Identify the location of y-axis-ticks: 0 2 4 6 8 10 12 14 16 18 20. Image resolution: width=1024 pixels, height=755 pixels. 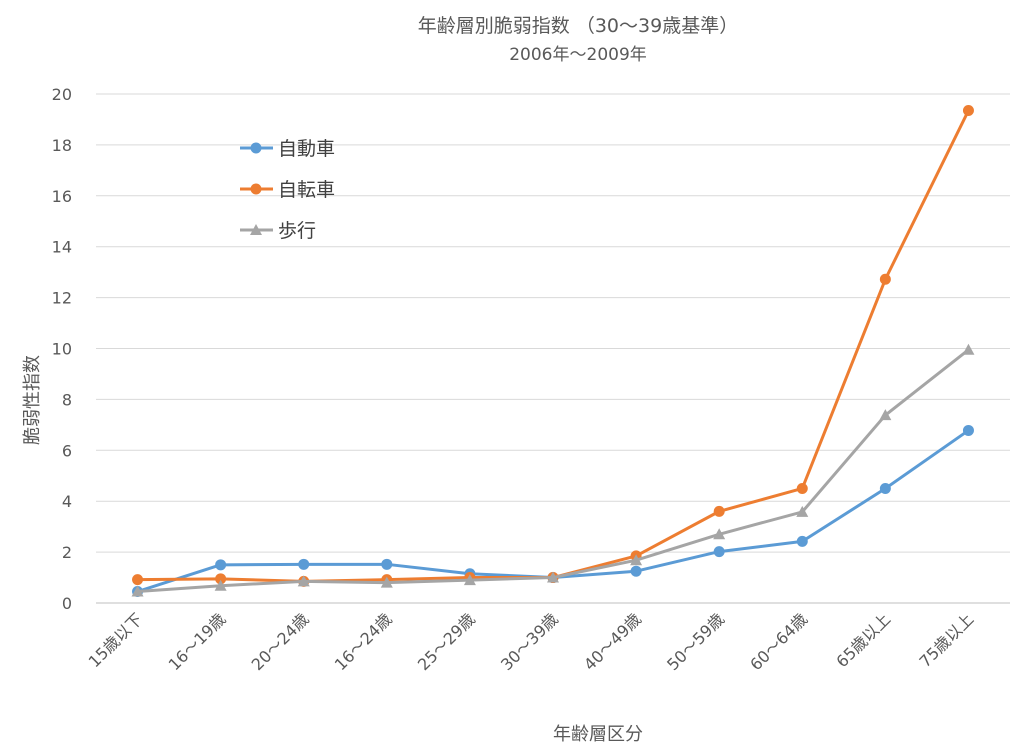
(62, 349).